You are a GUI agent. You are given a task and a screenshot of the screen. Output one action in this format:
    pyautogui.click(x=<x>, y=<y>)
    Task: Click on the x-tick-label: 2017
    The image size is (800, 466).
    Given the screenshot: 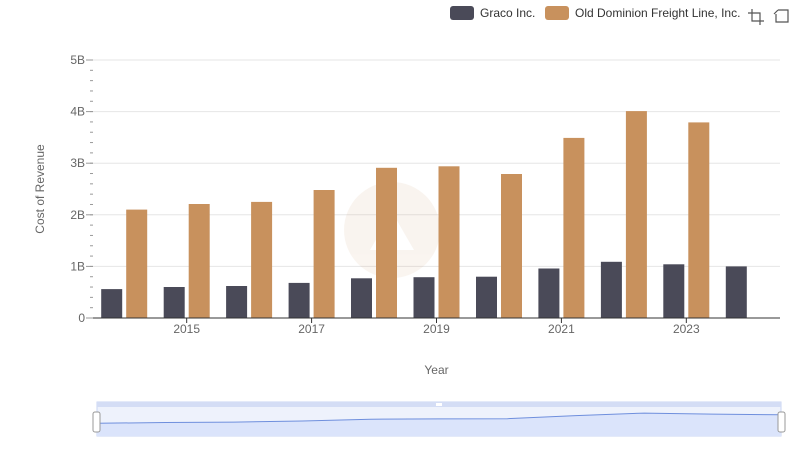 What is the action you would take?
    pyautogui.click(x=311, y=329)
    